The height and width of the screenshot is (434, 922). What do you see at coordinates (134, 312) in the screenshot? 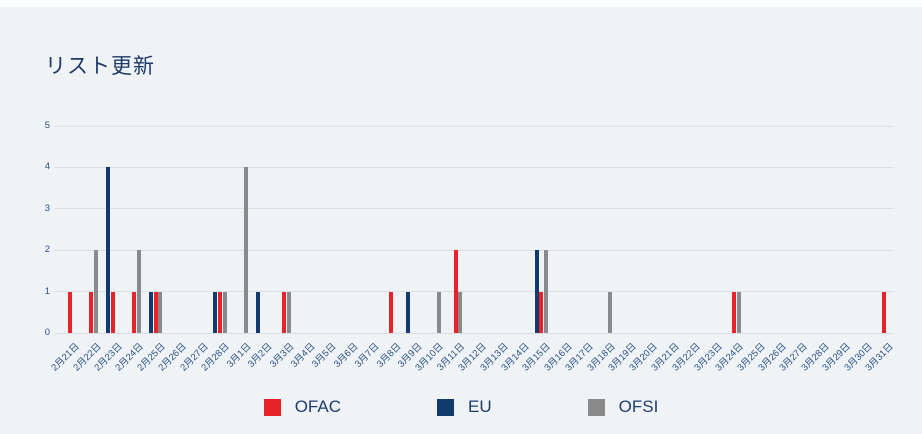
I see `bar-ofac-2月24日` at bounding box center [134, 312].